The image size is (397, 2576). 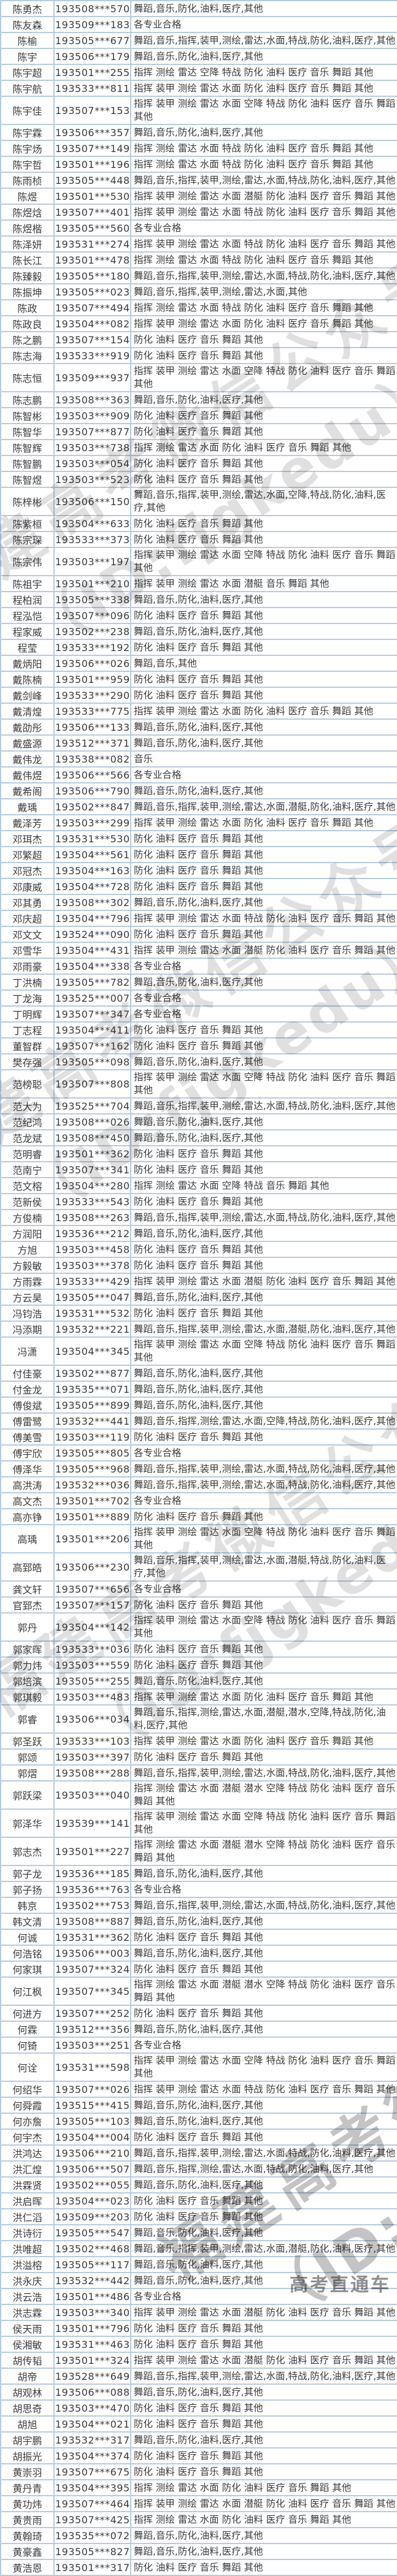 What do you see at coordinates (27, 1121) in the screenshot?
I see `student-name-cell: 范纪鸿` at bounding box center [27, 1121].